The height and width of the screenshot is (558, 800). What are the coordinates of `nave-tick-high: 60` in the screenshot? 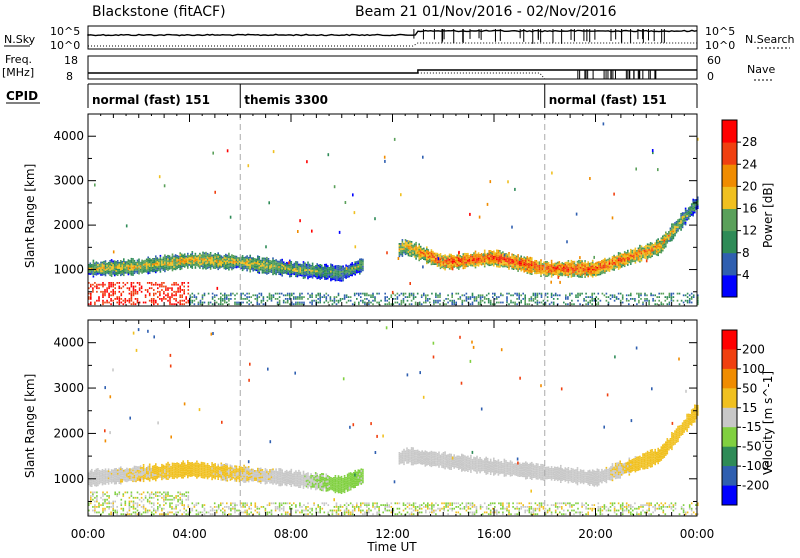 It's located at (714, 60).